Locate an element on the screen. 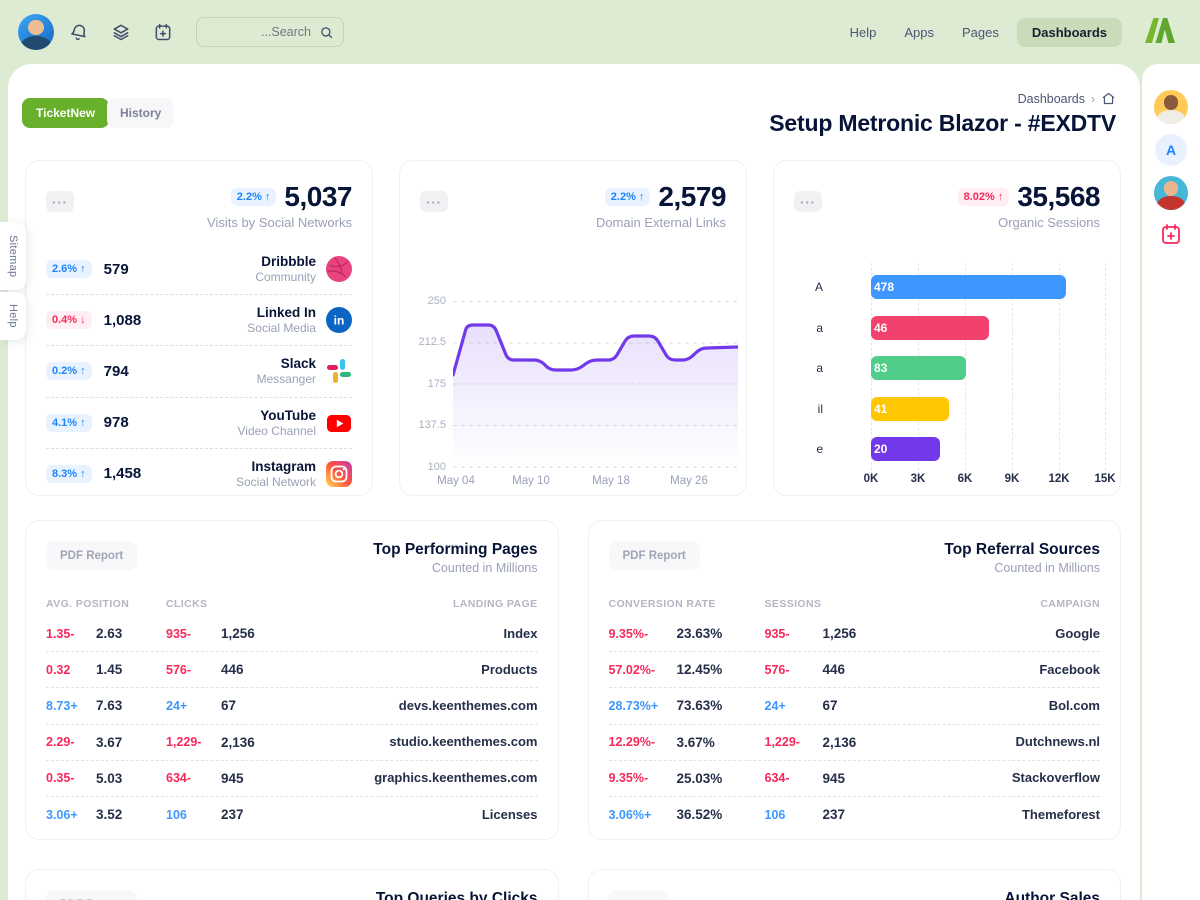  network-name: Dribbble is located at coordinates (288, 262).